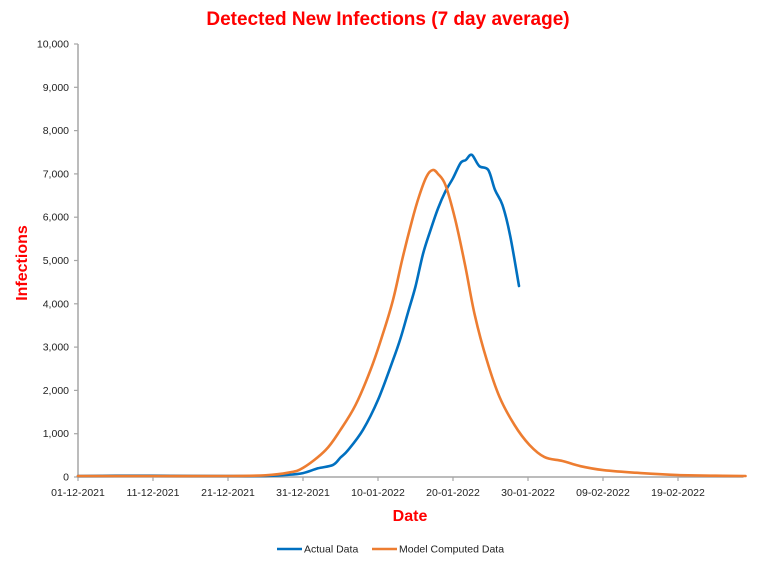 This screenshot has height=566, width=770. What do you see at coordinates (331, 550) in the screenshot?
I see `legend-label: Actual Data` at bounding box center [331, 550].